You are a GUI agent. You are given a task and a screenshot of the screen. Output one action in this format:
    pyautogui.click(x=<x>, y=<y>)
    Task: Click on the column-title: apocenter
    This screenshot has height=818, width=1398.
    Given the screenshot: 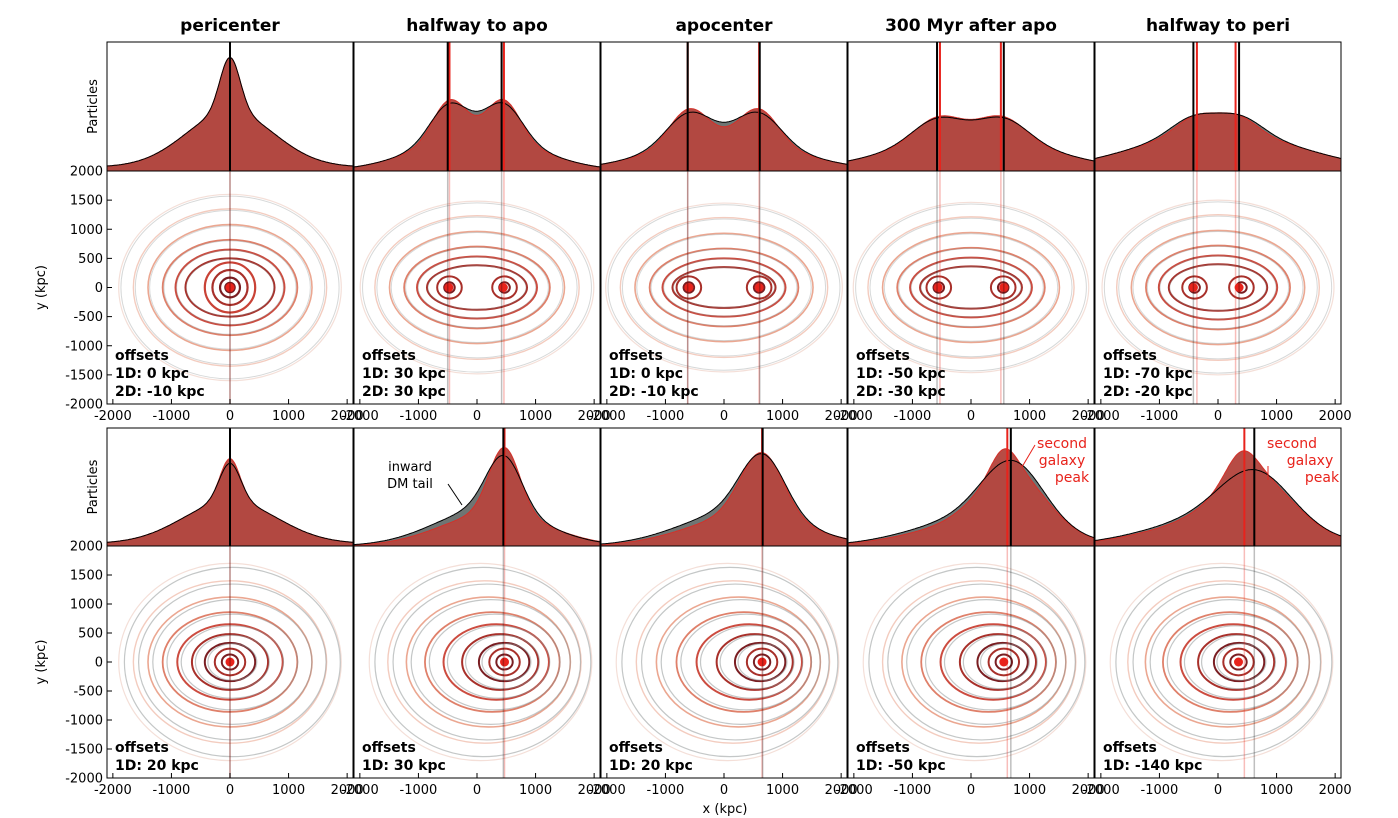 What is the action you would take?
    pyautogui.click(x=724, y=26)
    